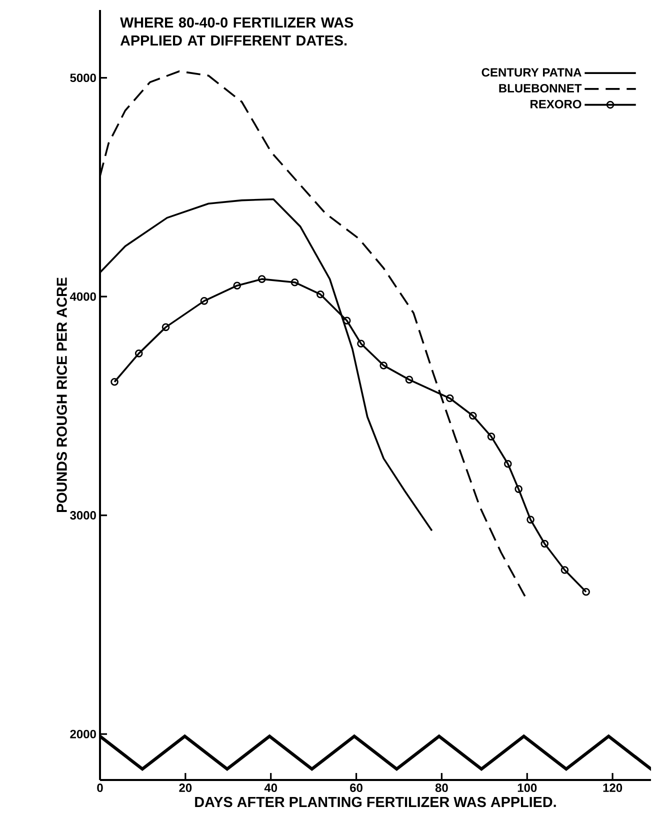 The width and height of the screenshot is (652, 830). I want to click on legend-label: CENTURY PATNA, so click(532, 72).